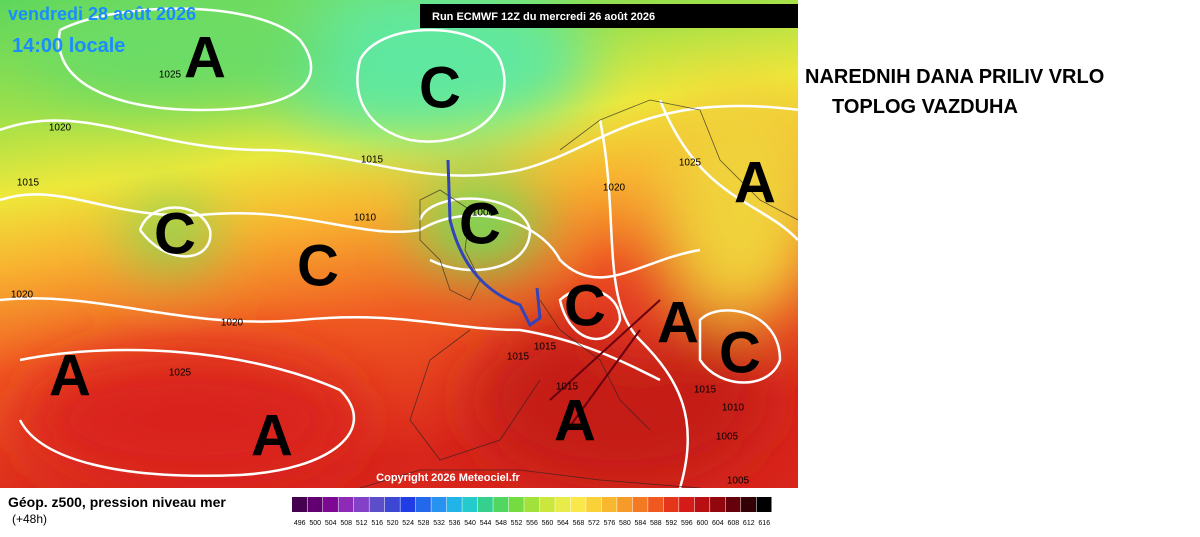  I want to click on scale-label: 524, so click(408, 523).